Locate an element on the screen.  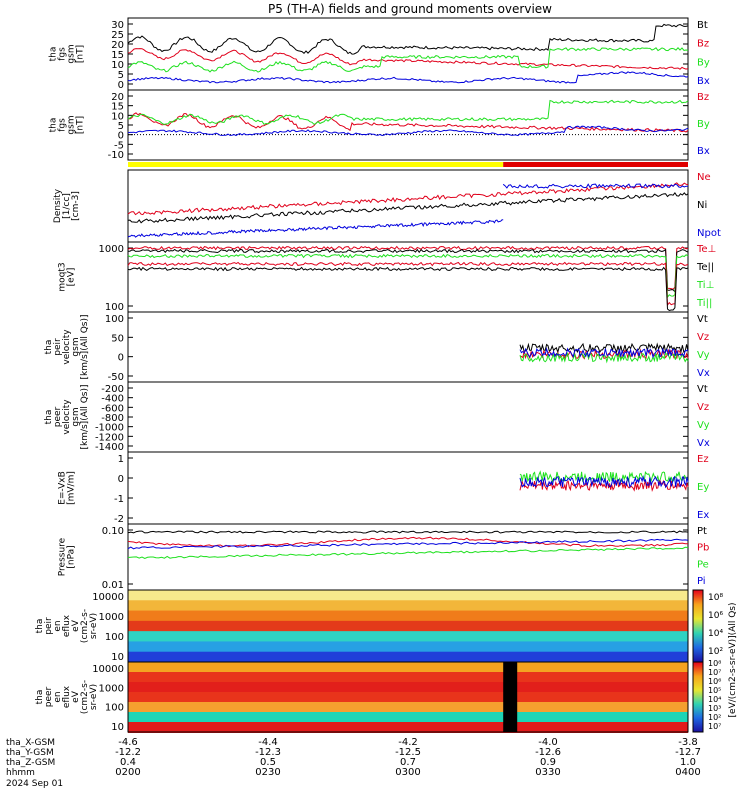
legend-Ez: Ez is located at coordinates (703, 459).